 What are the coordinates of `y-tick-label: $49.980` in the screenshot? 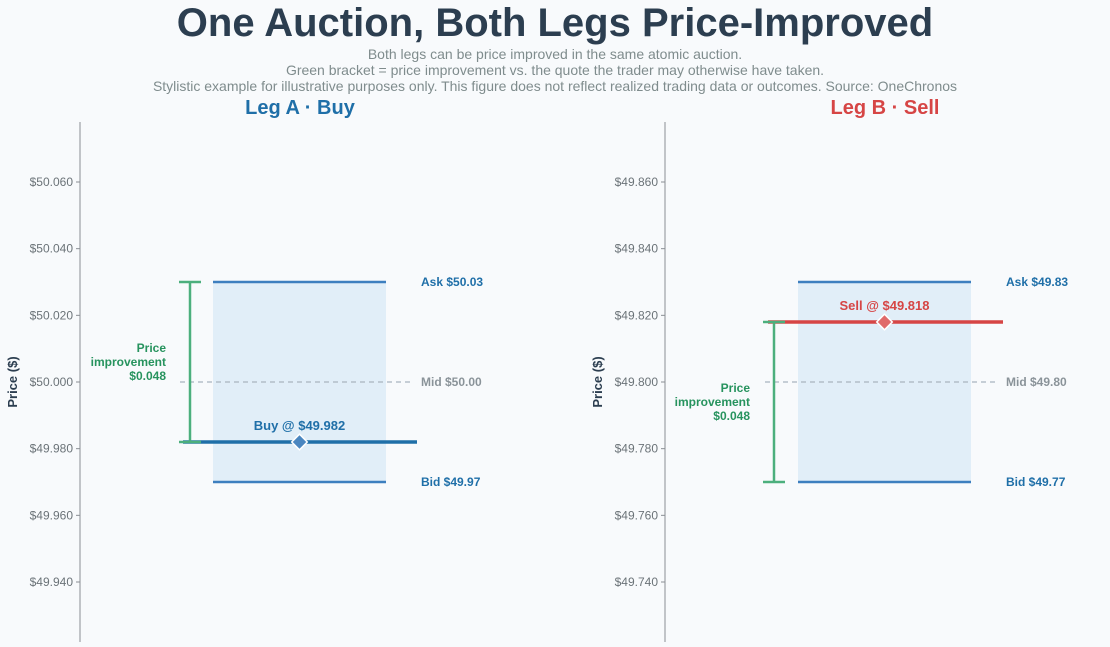 It's located at (52, 449).